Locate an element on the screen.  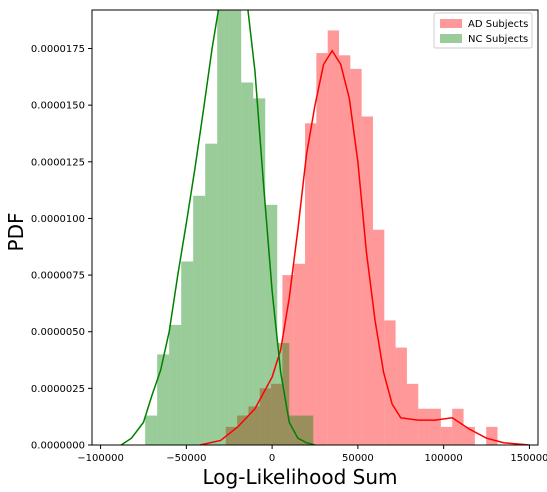
x-tick-label: −50000 is located at coordinates (186, 458).